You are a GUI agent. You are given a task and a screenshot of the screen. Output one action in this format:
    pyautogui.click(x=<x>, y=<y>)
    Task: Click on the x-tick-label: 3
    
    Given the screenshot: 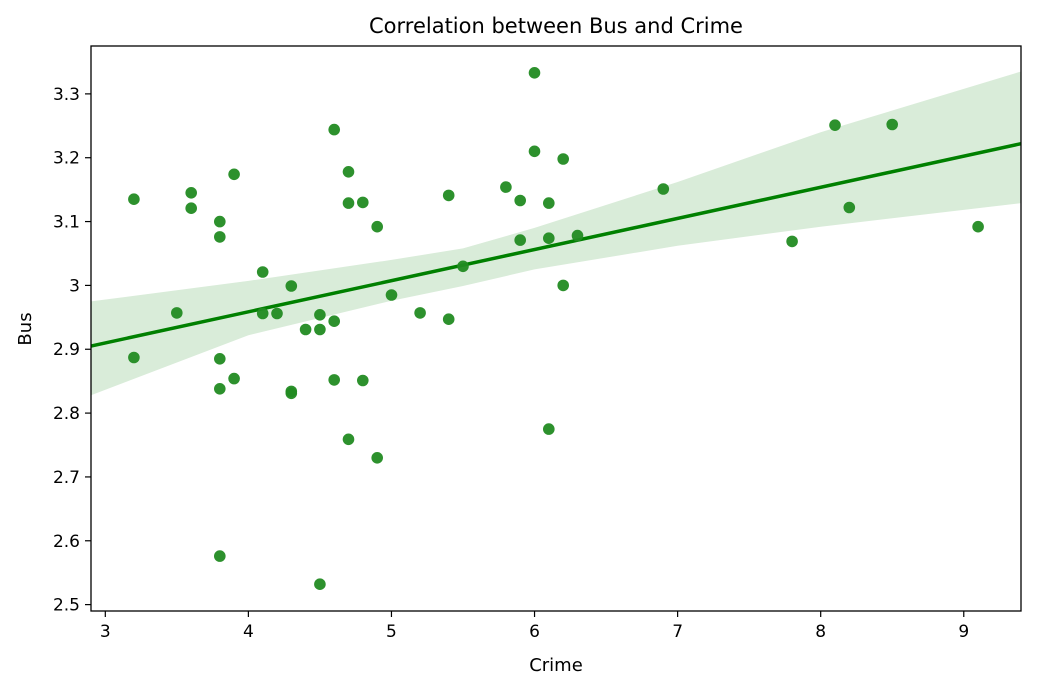 What is the action you would take?
    pyautogui.click(x=105, y=632)
    